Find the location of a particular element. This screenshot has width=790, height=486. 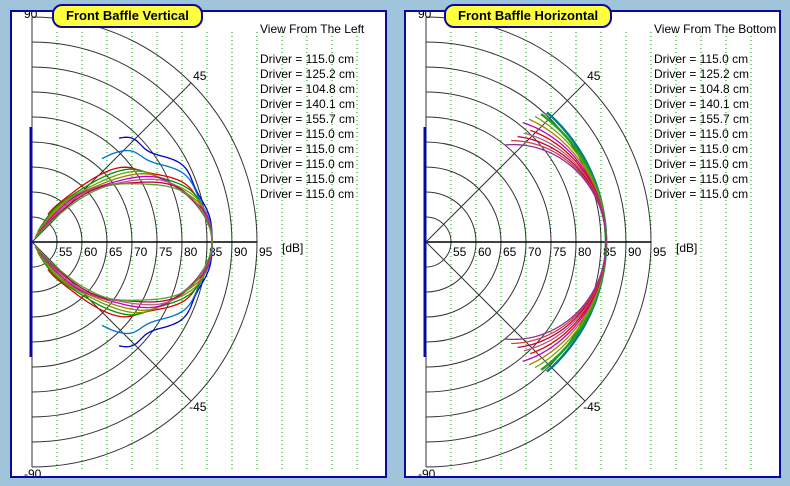

view-label: View From The Left is located at coordinates (312, 29).